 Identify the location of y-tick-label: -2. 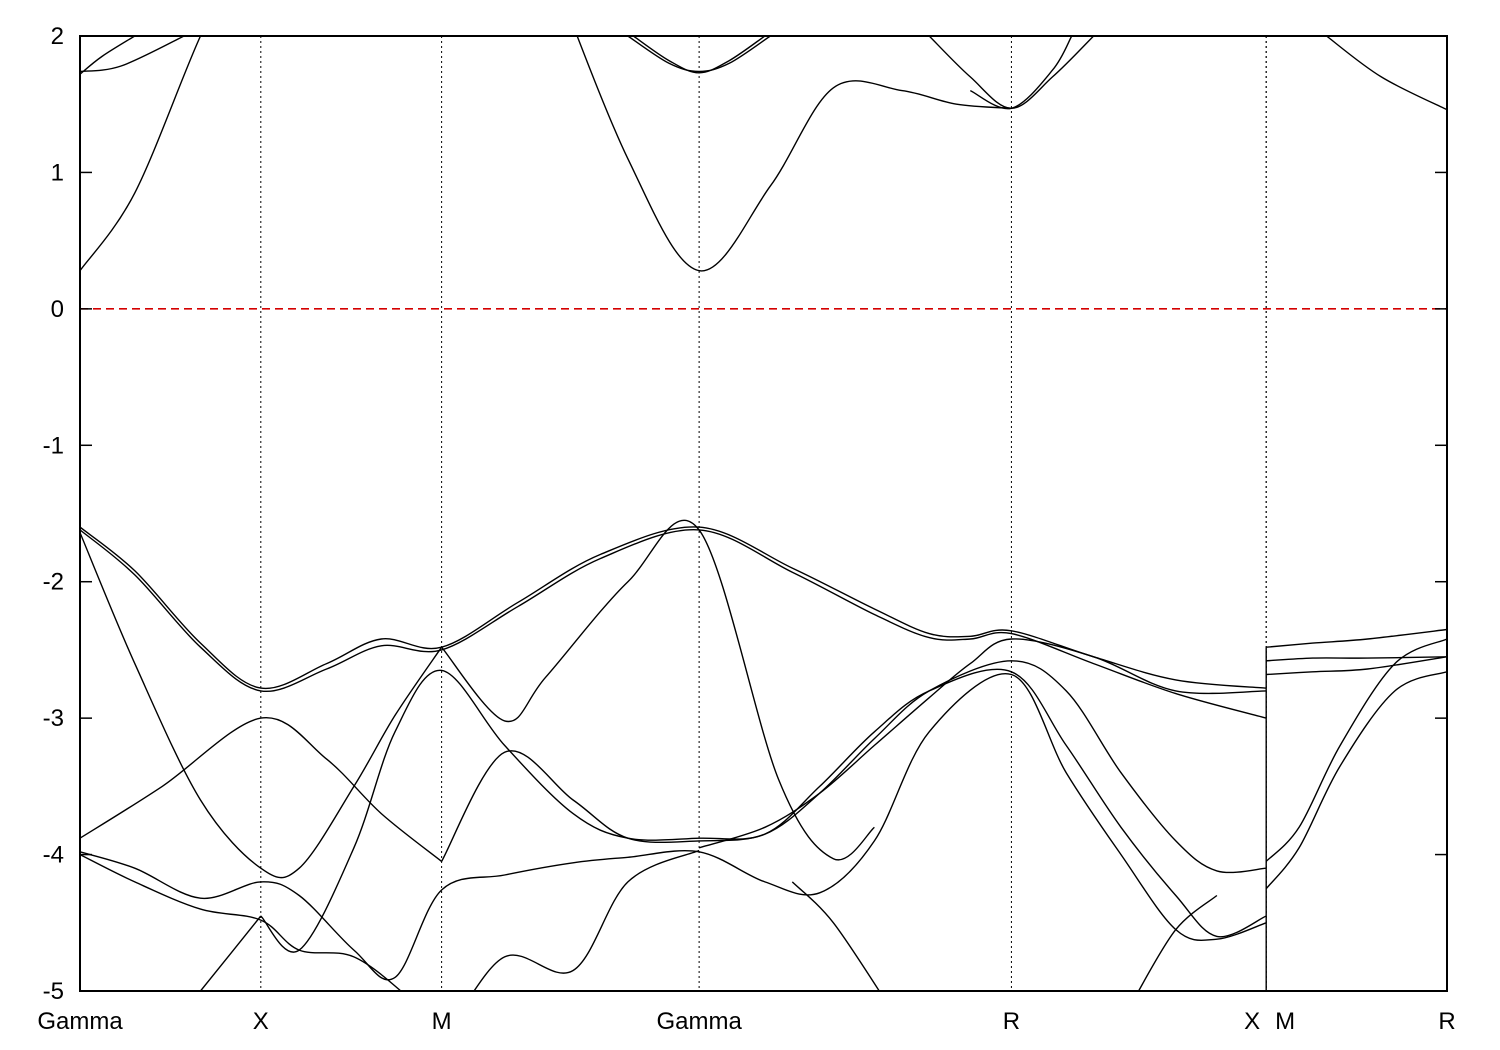
(53, 582).